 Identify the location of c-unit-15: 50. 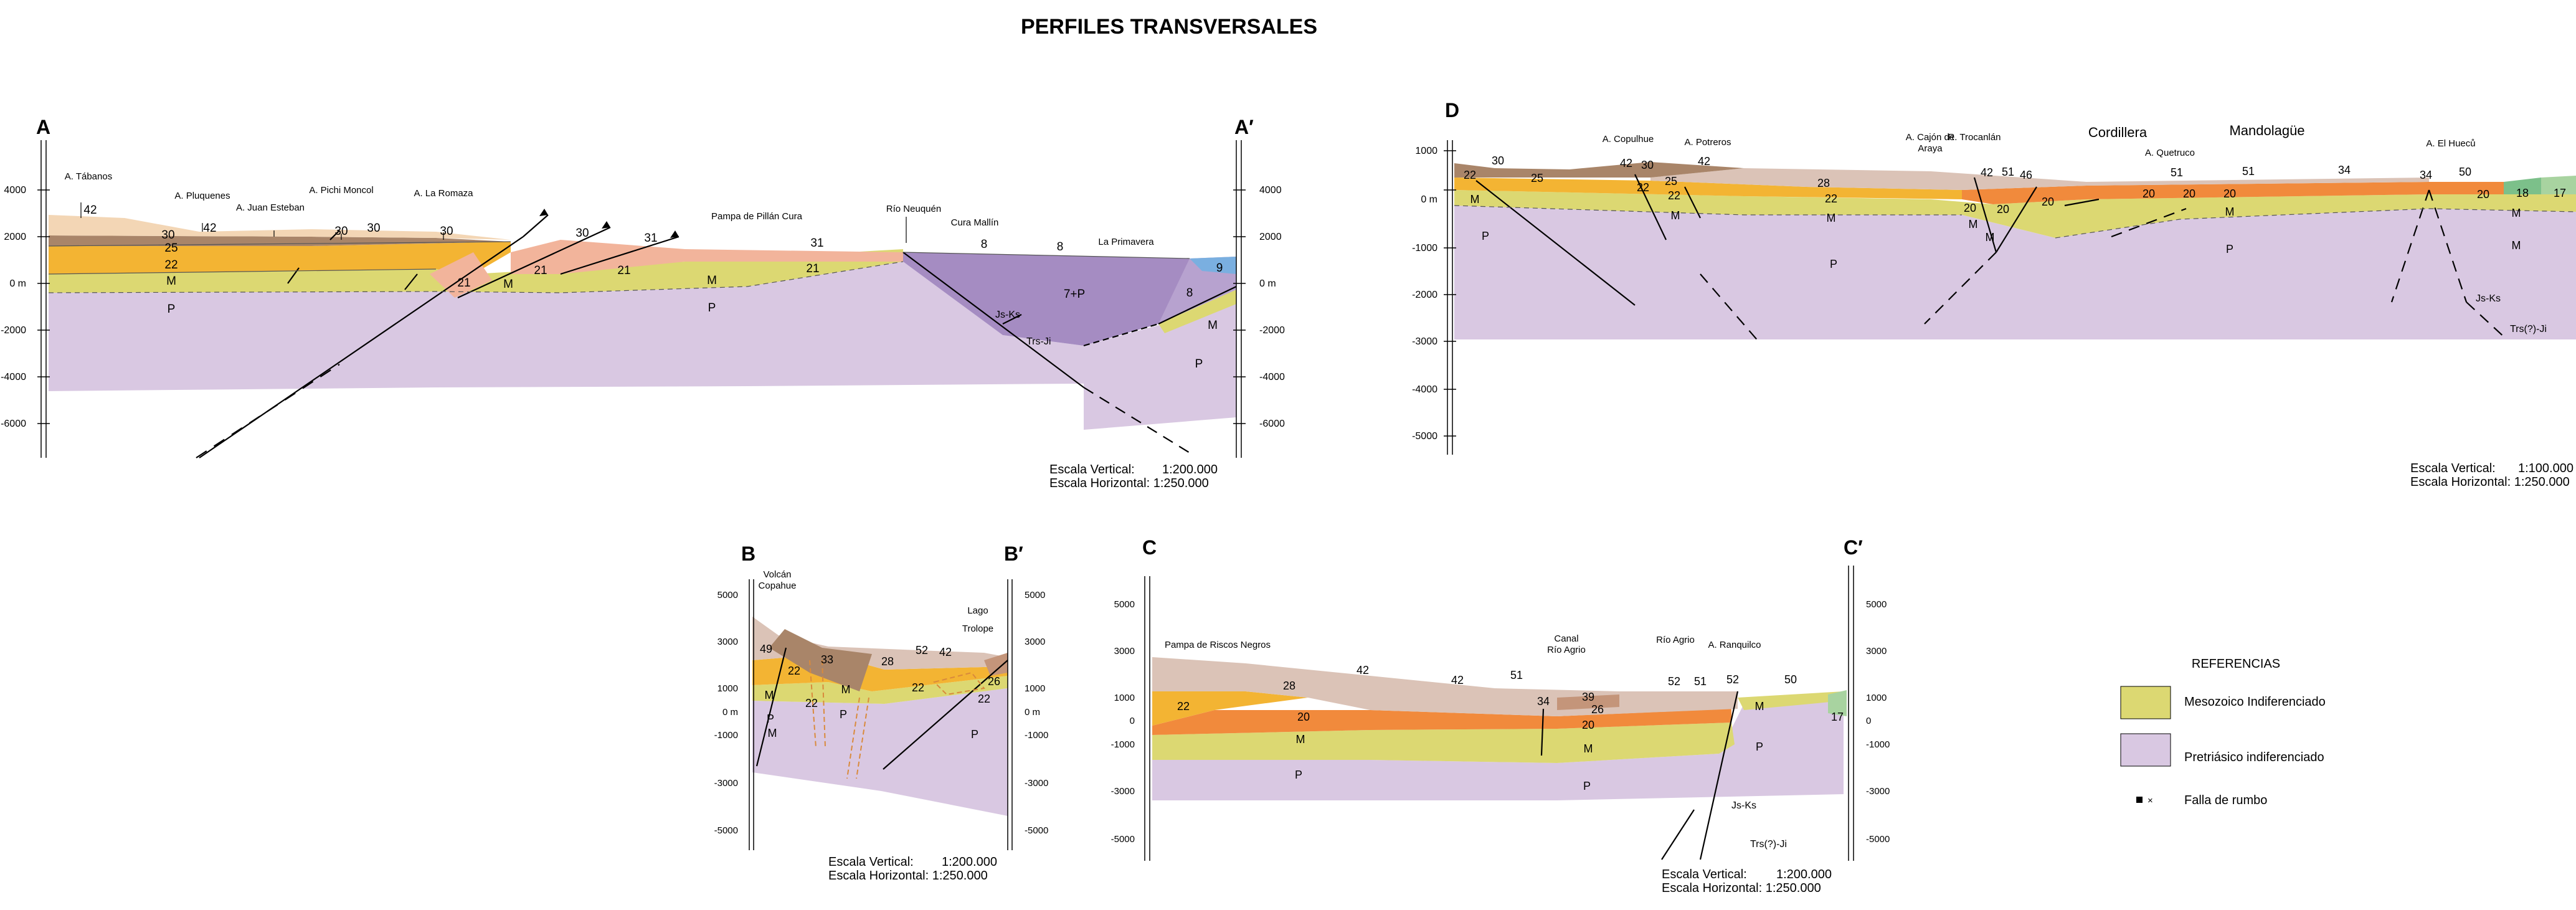
(1790, 680).